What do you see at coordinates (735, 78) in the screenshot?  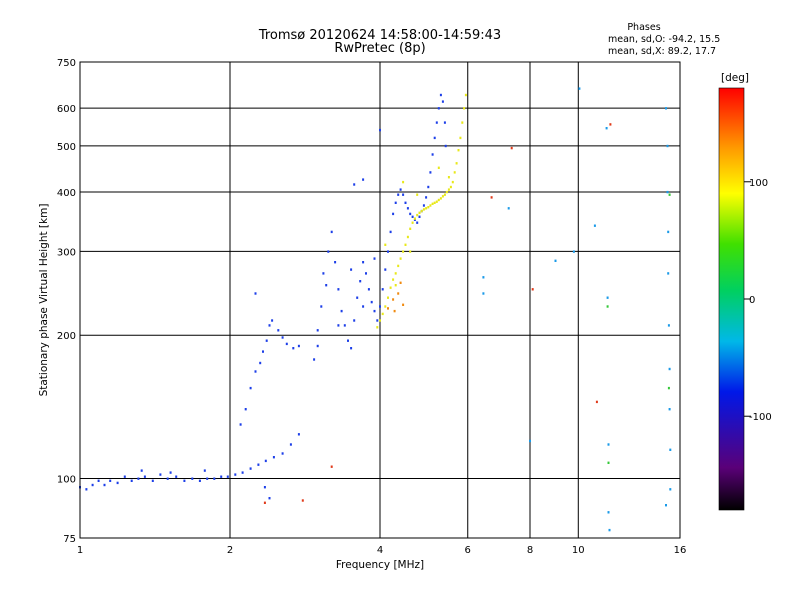 I see `colorbar-label: [deg]` at bounding box center [735, 78].